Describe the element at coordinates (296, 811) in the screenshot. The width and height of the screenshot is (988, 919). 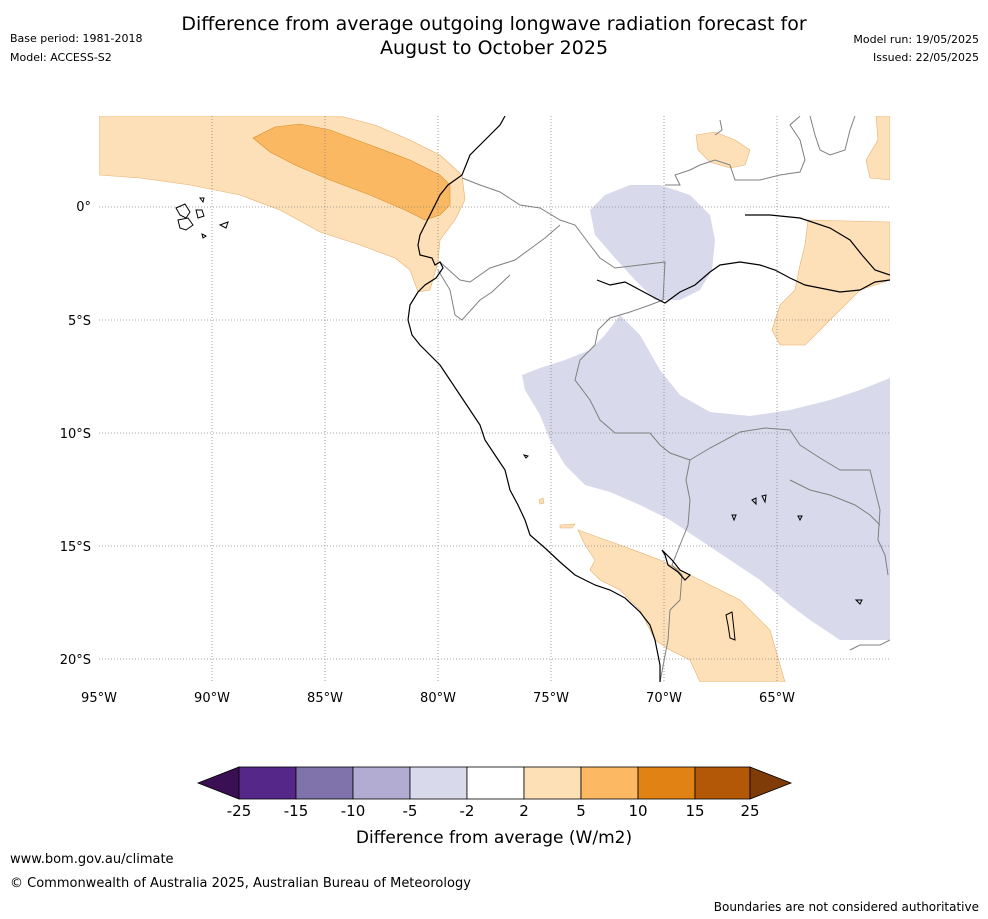
I see `colorbar-tick: -15` at that location.